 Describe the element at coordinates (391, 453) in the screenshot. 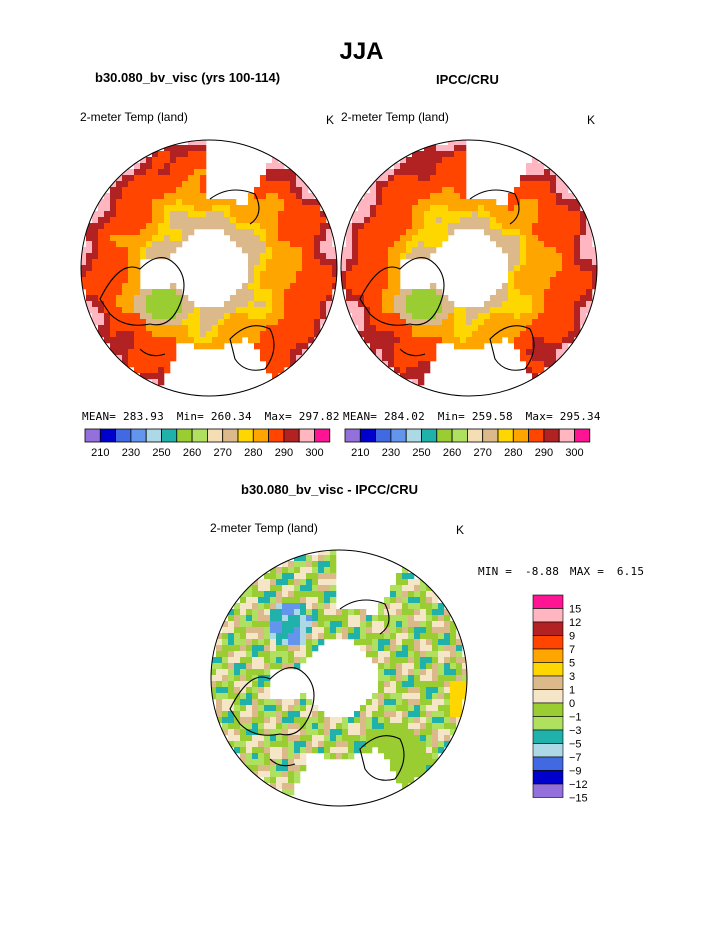

I see `panel2-colorbar-tick: 230` at that location.